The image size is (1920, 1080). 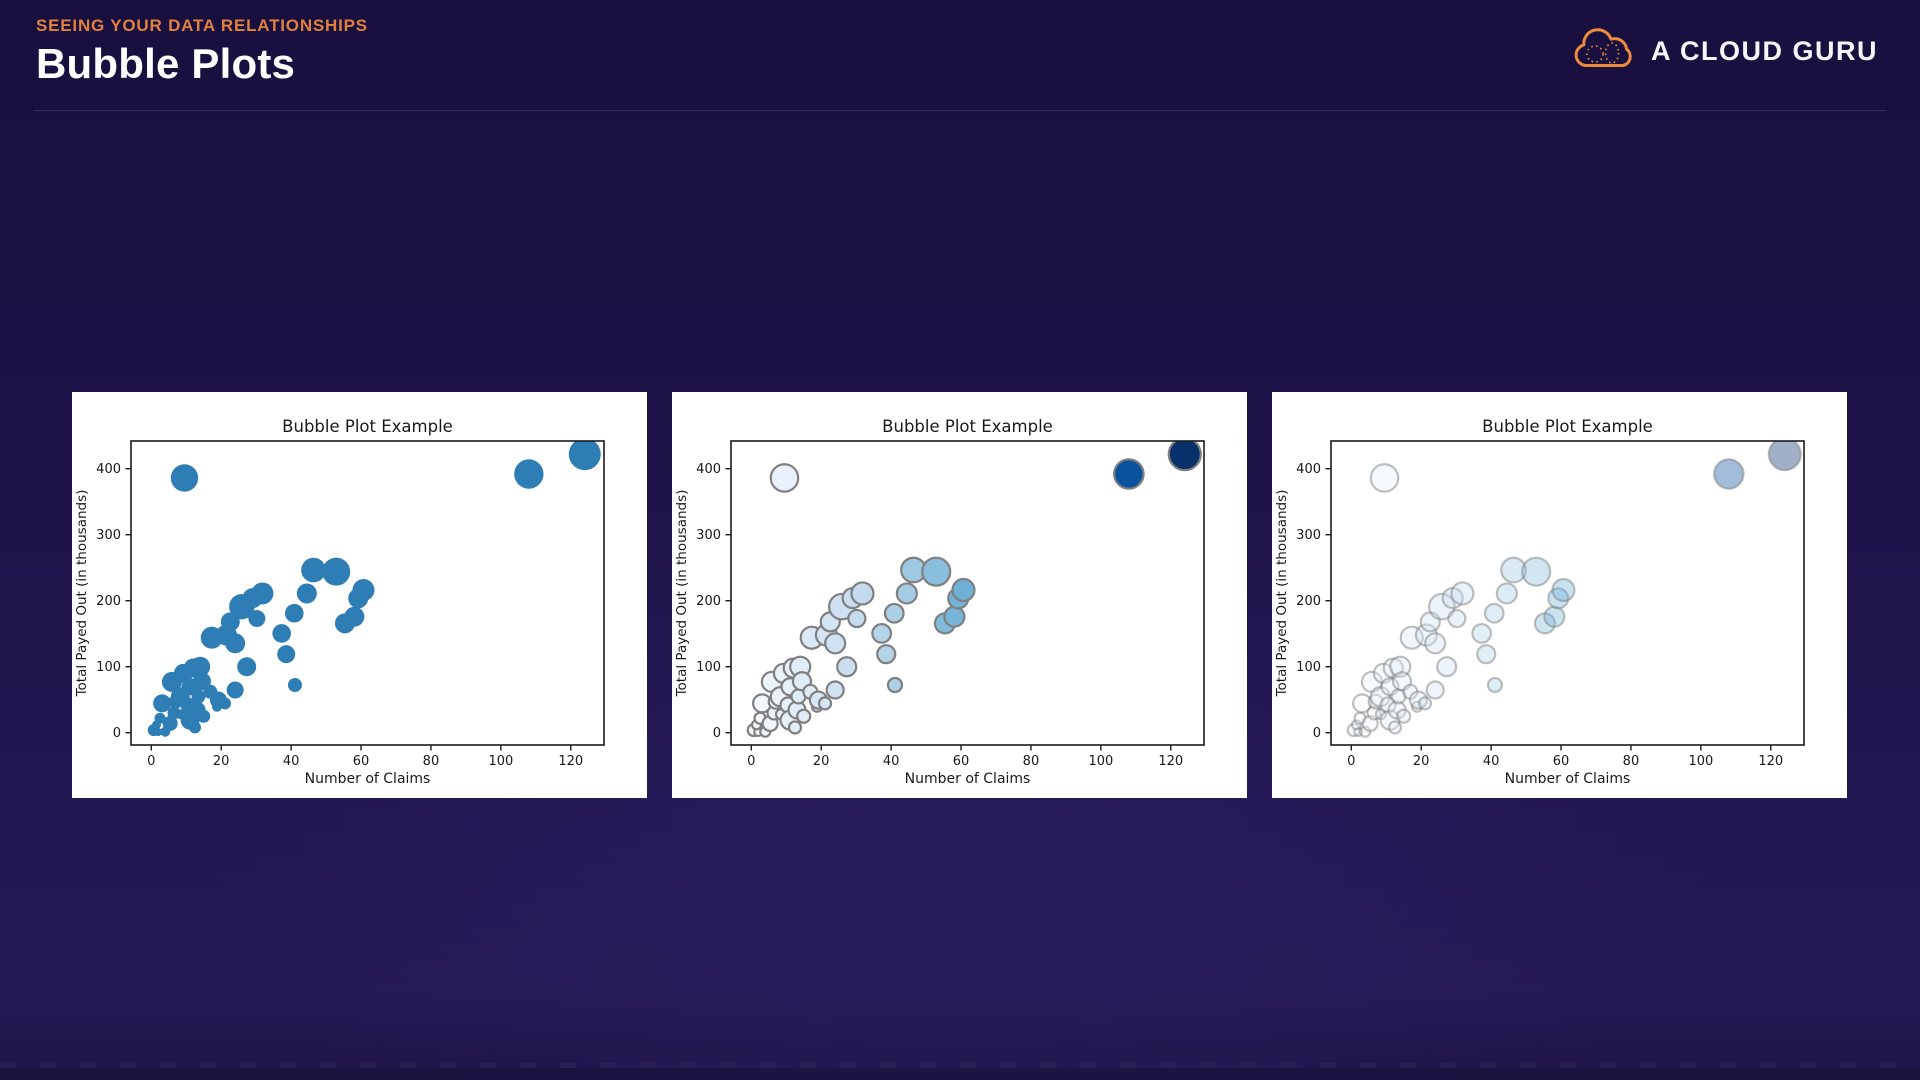 I want to click on eyebrow-label: SEEING YOUR DATA RELATIONSHIPS, so click(x=202, y=25).